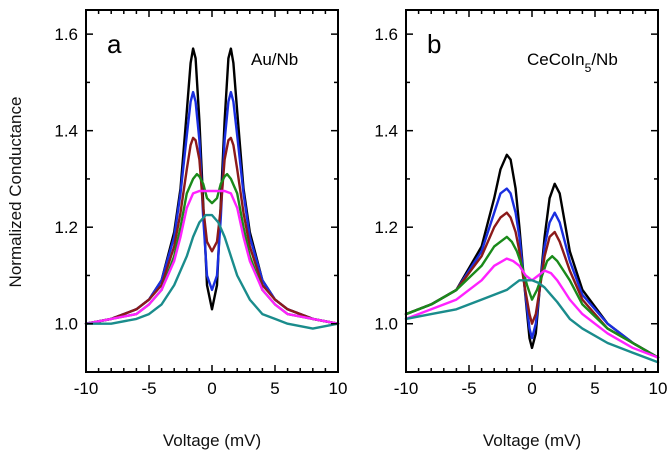  I want to click on panel-b-x-tick-label: -10, so click(406, 388).